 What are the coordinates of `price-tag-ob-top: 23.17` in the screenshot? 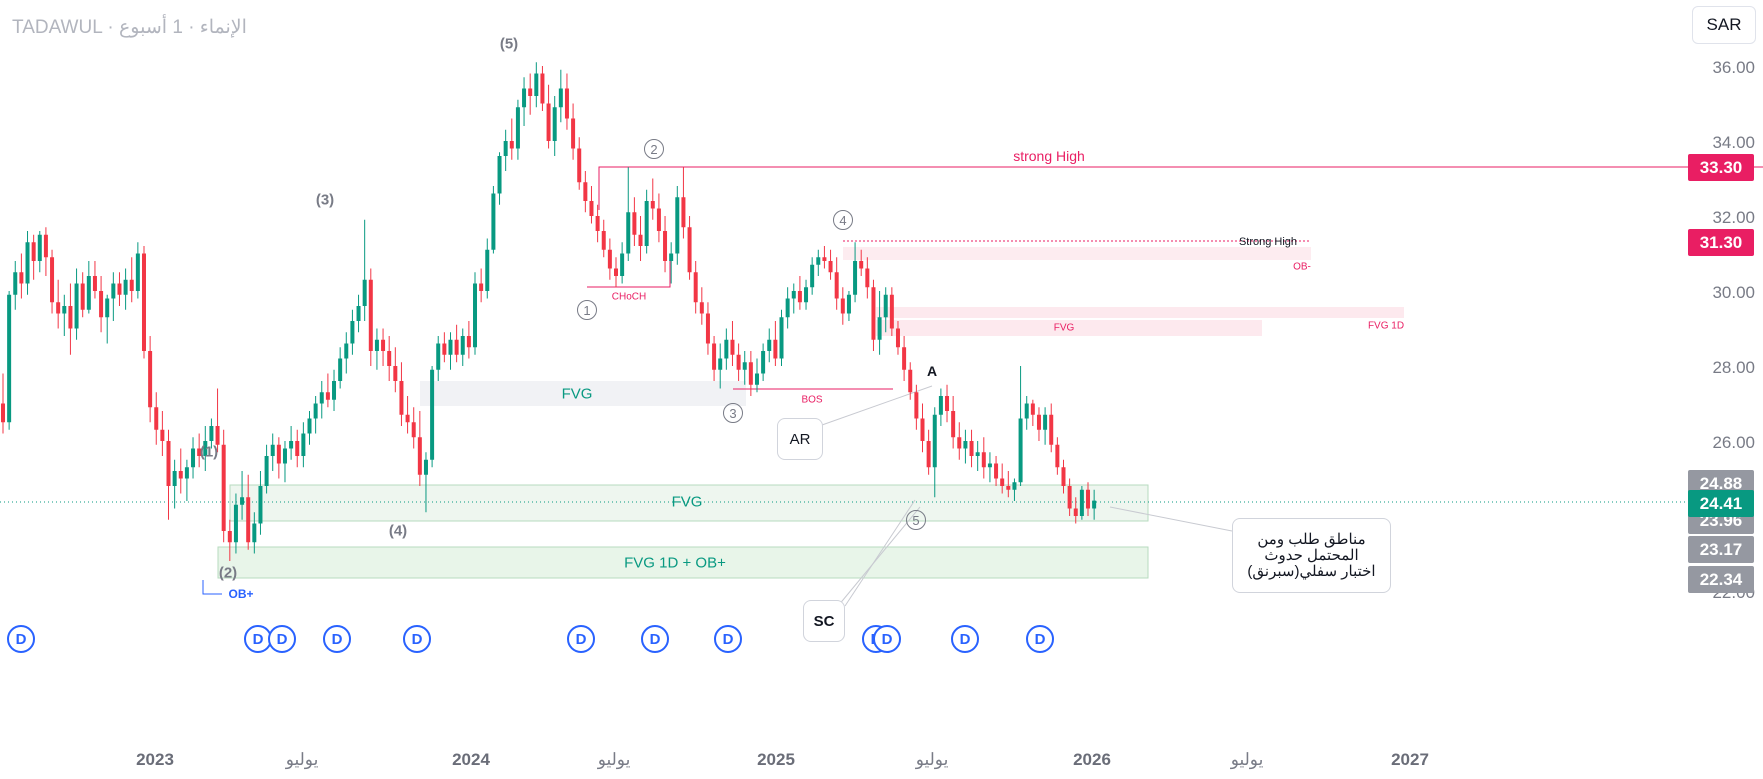 It's located at (1721, 549).